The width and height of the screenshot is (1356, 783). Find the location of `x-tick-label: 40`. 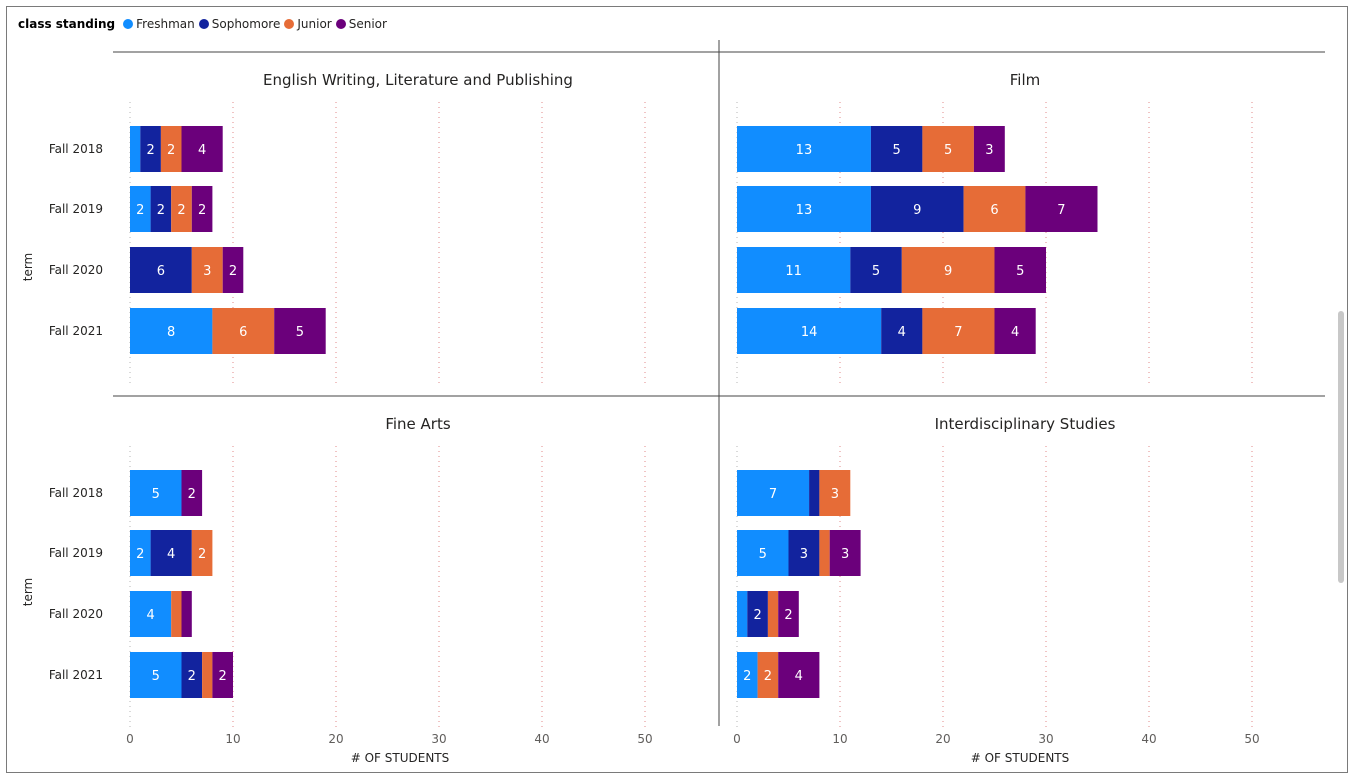

x-tick-label: 40 is located at coordinates (541, 739).